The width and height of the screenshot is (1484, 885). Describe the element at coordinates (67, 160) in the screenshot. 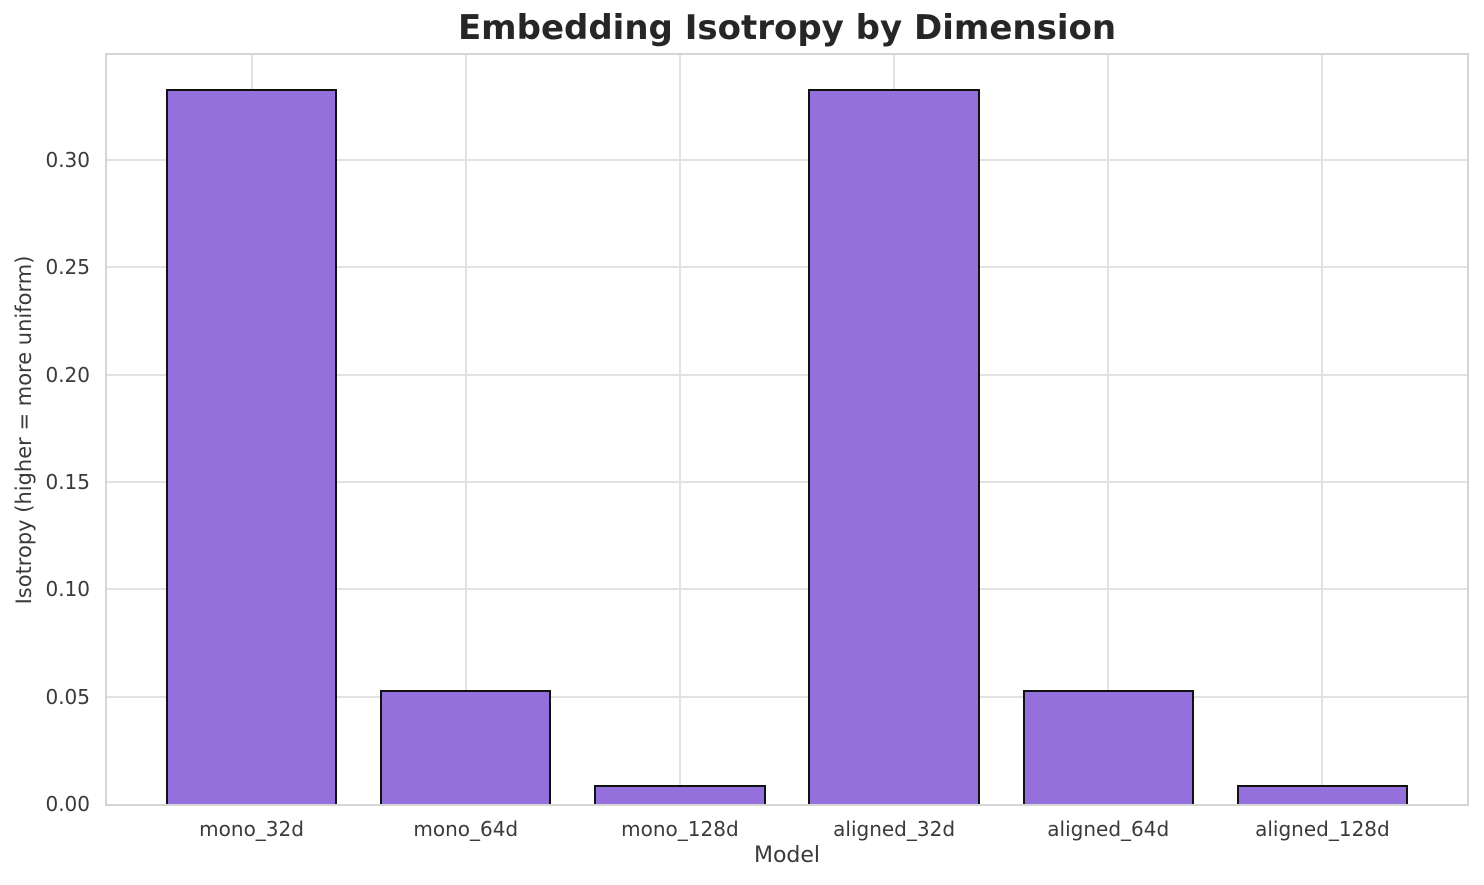

I see `y-tick-label: 0.30` at that location.